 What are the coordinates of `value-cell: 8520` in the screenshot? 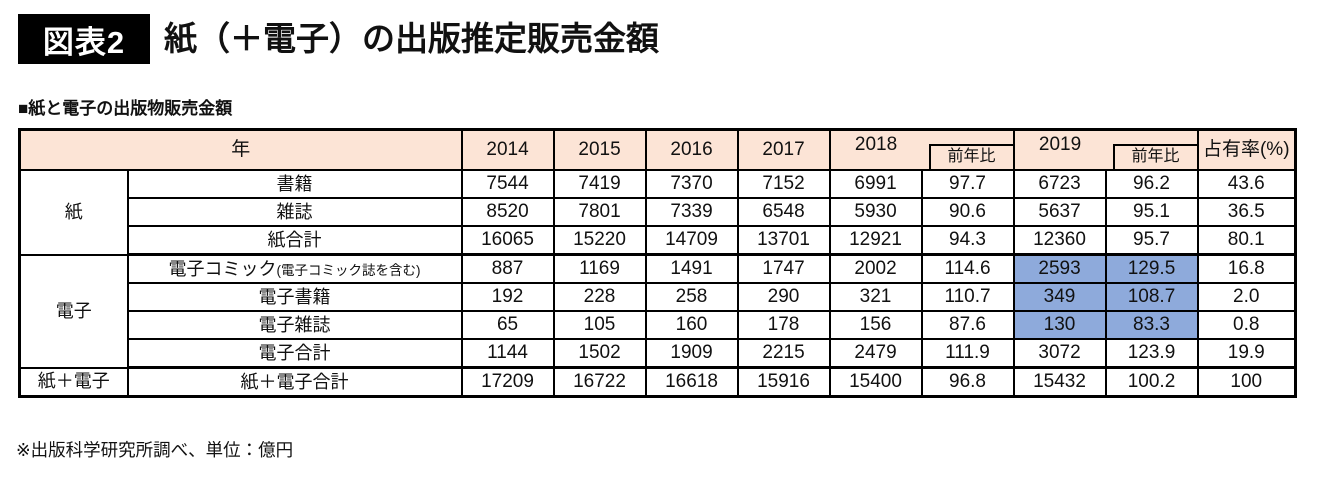 It's located at (507, 212).